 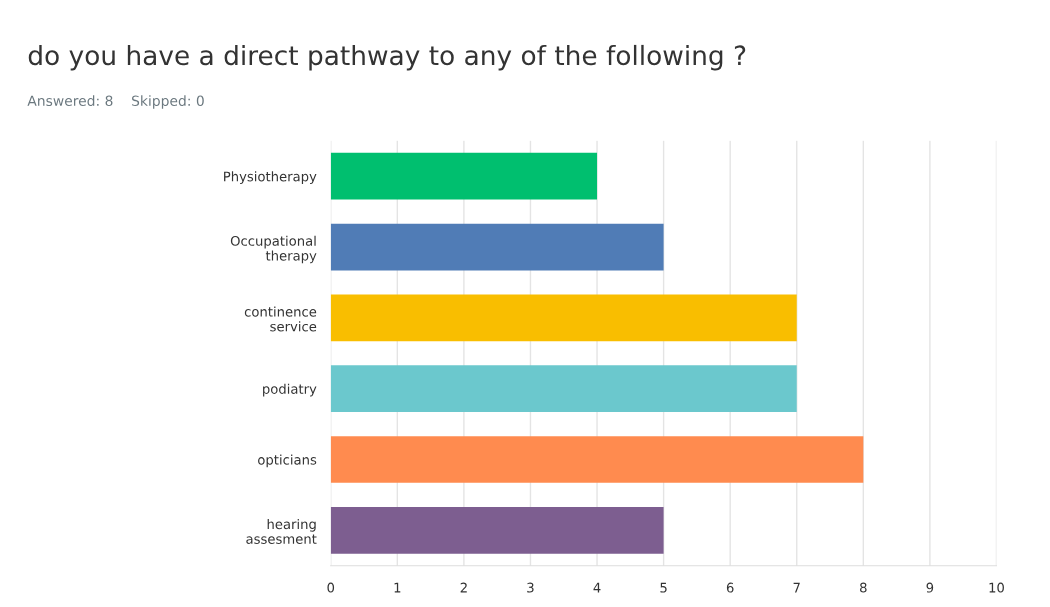 I want to click on x-tick-label: 6, so click(x=730, y=587).